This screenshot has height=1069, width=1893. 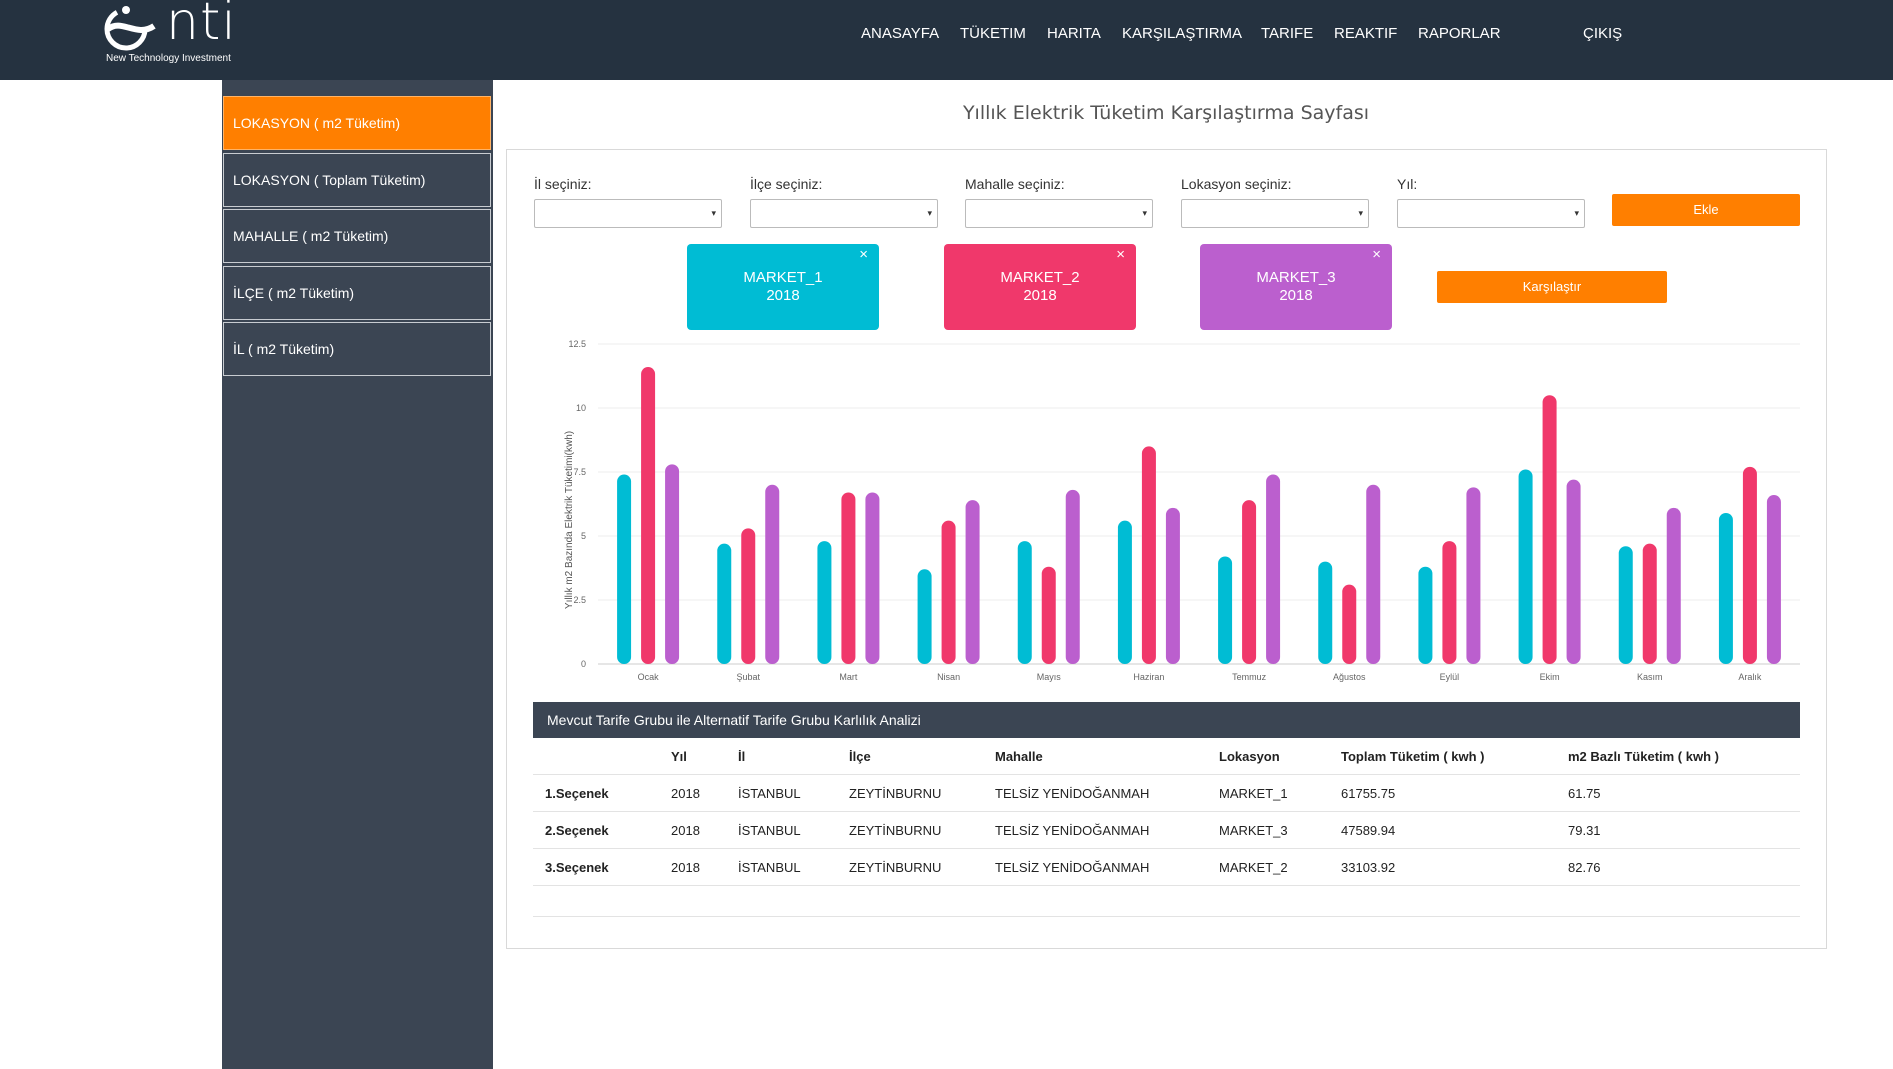 I want to click on logo-tagline: New Technology Investment, so click(x=168, y=58).